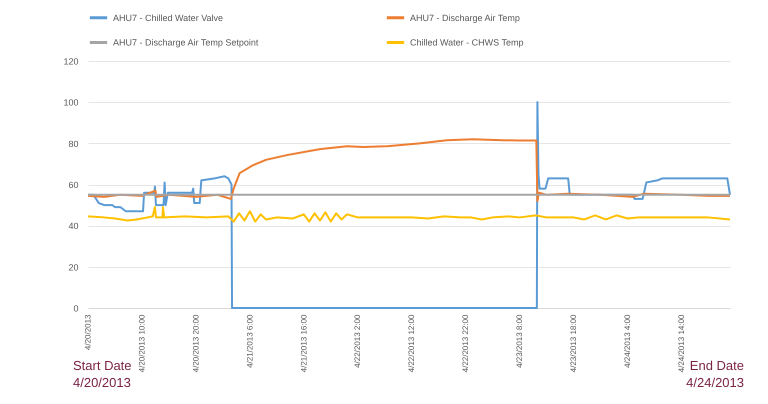  I want to click on y-tick-label: 120, so click(70, 61).